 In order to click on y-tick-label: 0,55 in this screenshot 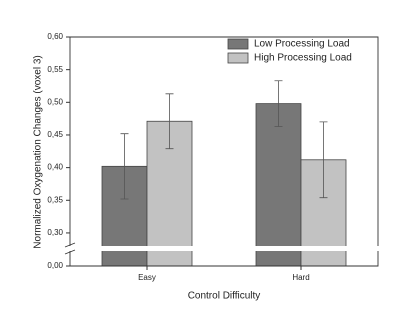, I will do `click(55, 69)`.